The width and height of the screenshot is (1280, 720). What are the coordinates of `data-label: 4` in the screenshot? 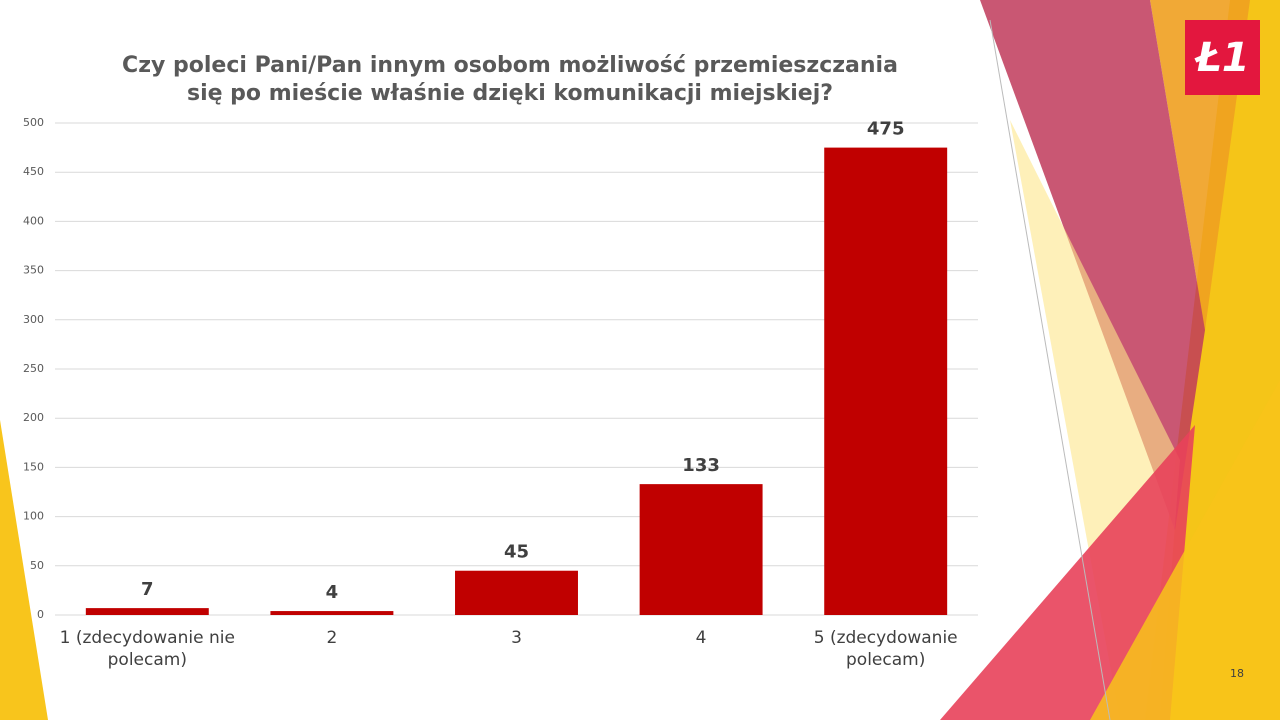 It's located at (332, 592).